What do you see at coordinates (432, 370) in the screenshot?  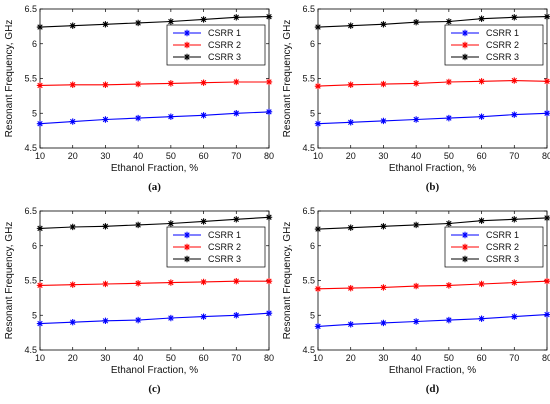 I see `x-axis-label: Ethanol Fraction, %` at bounding box center [432, 370].